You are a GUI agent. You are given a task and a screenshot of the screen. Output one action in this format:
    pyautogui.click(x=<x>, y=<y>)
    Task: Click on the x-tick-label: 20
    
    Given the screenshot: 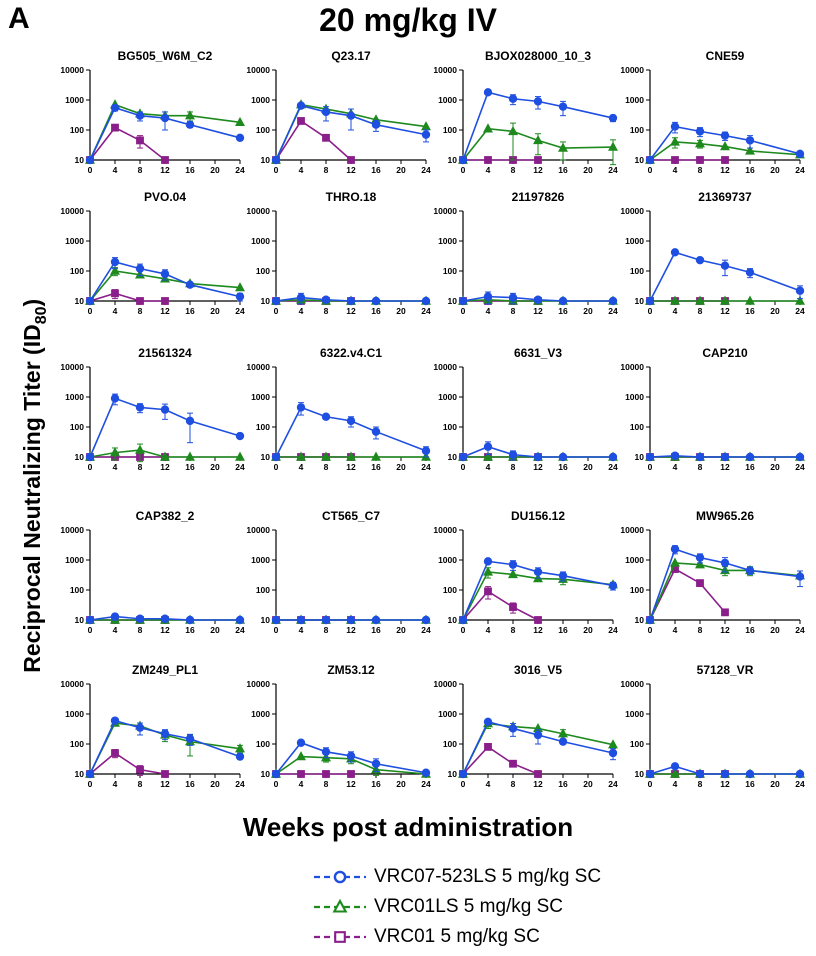 What is the action you would take?
    pyautogui.click(x=588, y=784)
    